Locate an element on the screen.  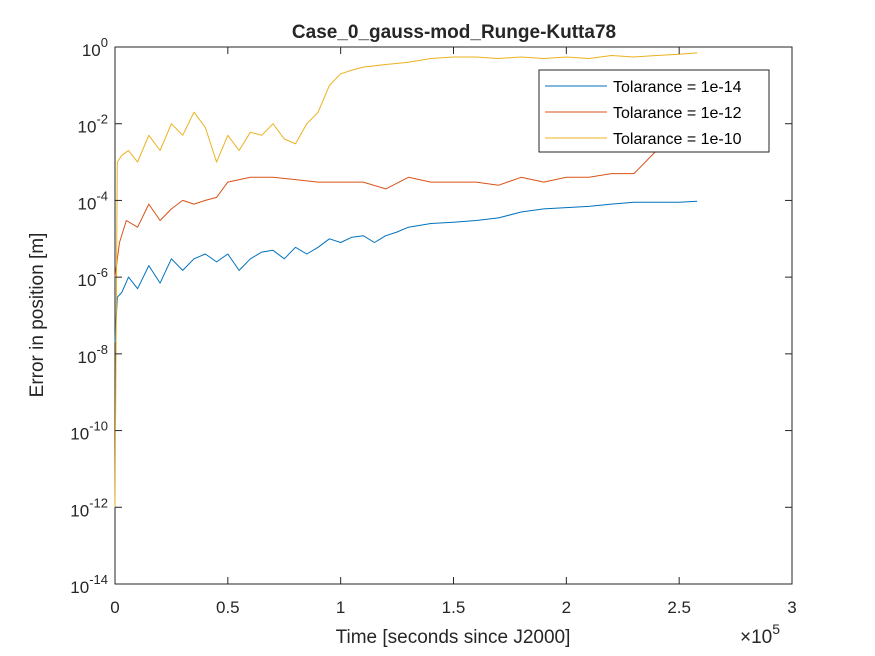
y-tick-label-exponent: -2 is located at coordinates (102, 119).